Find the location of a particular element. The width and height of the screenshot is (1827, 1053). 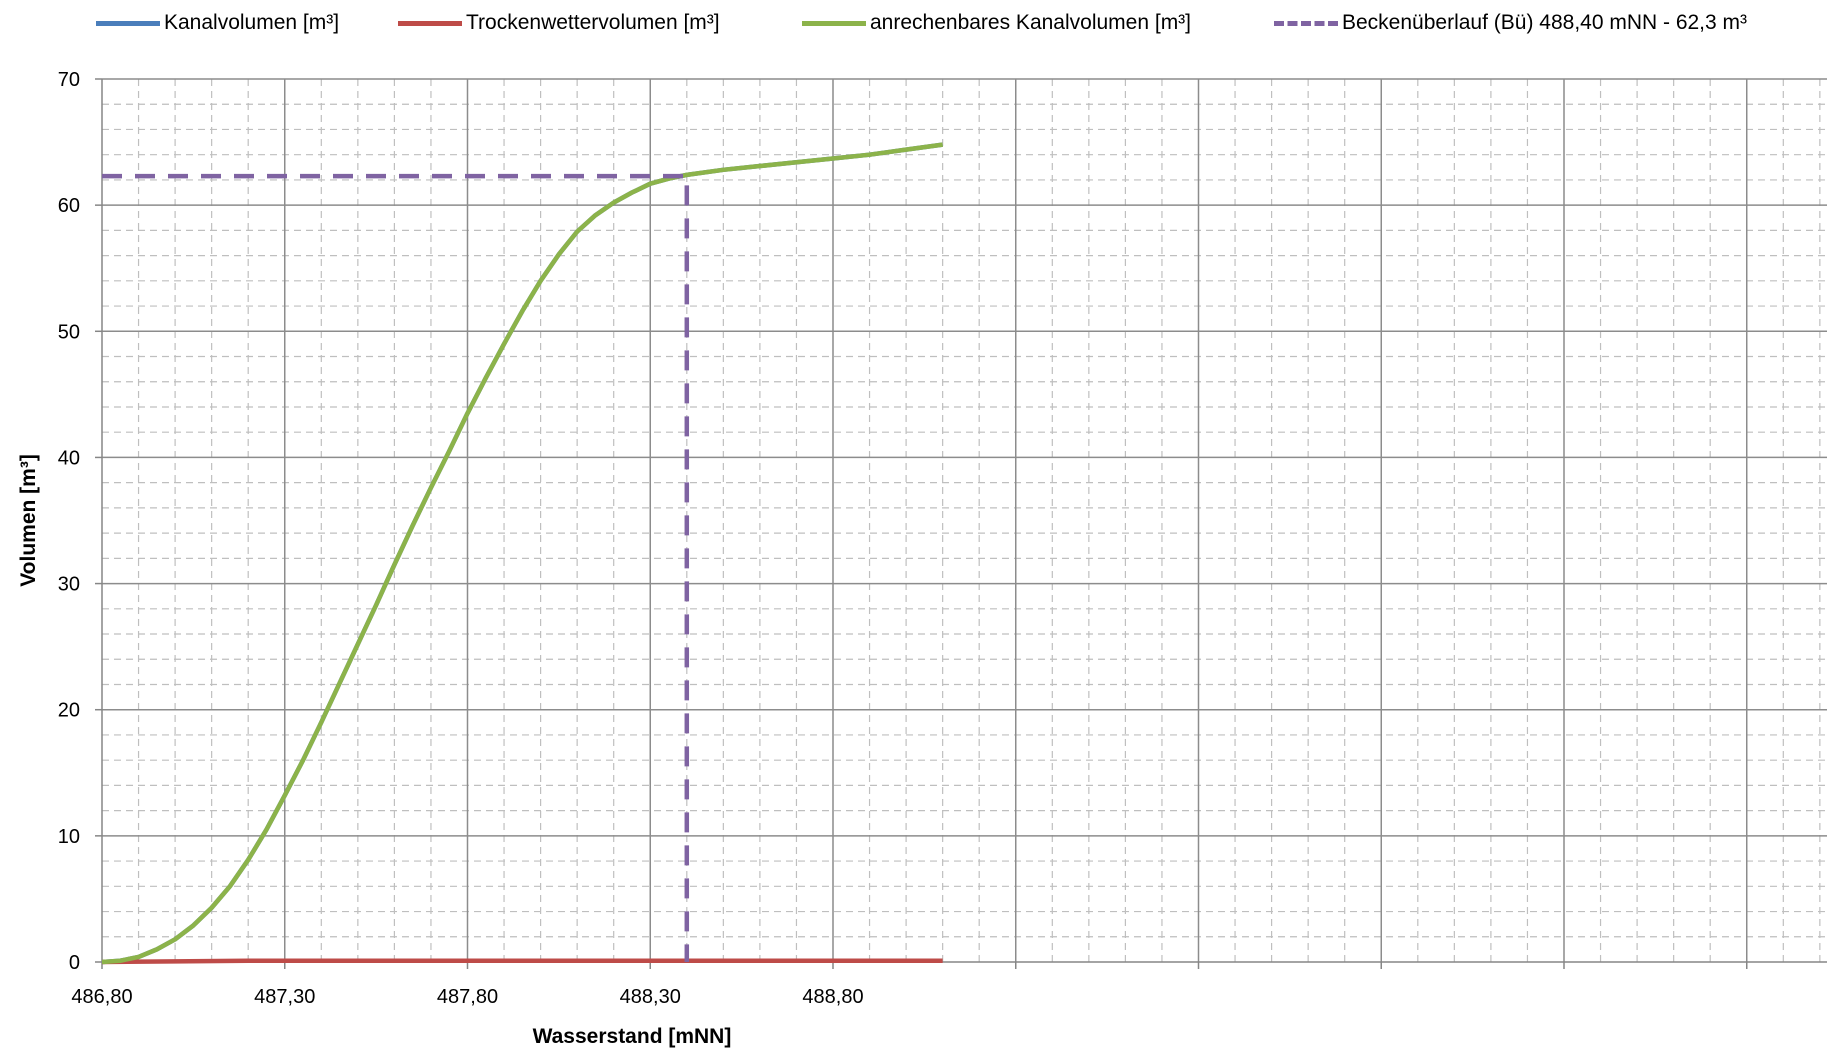

legend-swatch-beckenueberlauf is located at coordinates (1306, 23).